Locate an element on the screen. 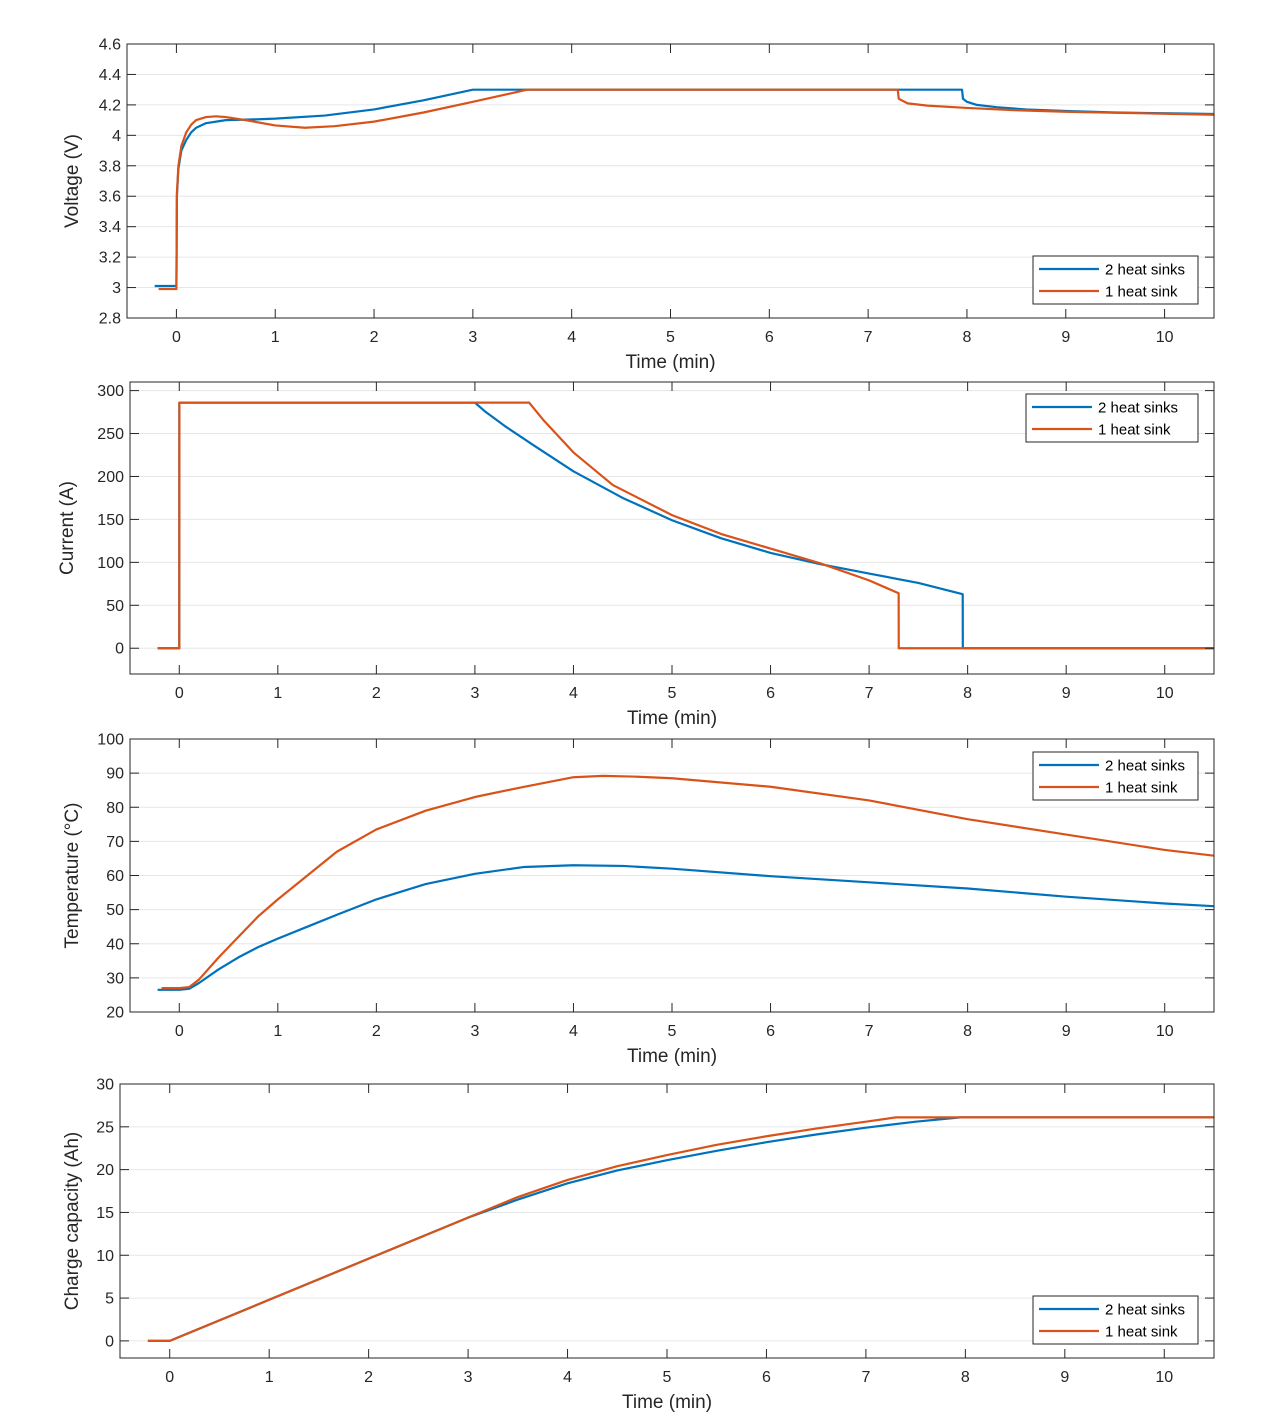 The image size is (1272, 1424). y-tick-label: 4 is located at coordinates (116, 136).